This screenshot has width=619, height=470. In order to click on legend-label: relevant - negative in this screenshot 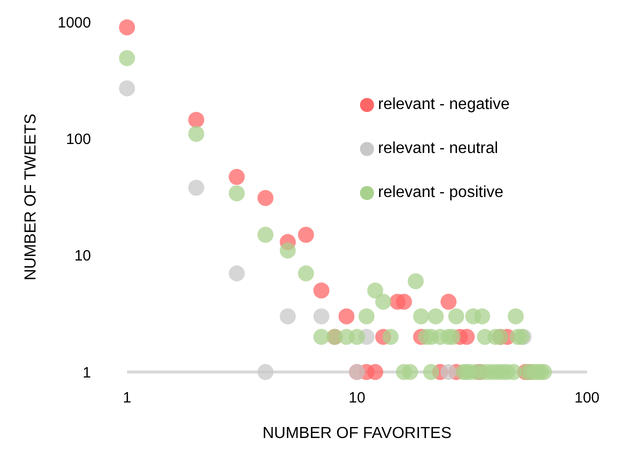, I will do `click(444, 104)`.